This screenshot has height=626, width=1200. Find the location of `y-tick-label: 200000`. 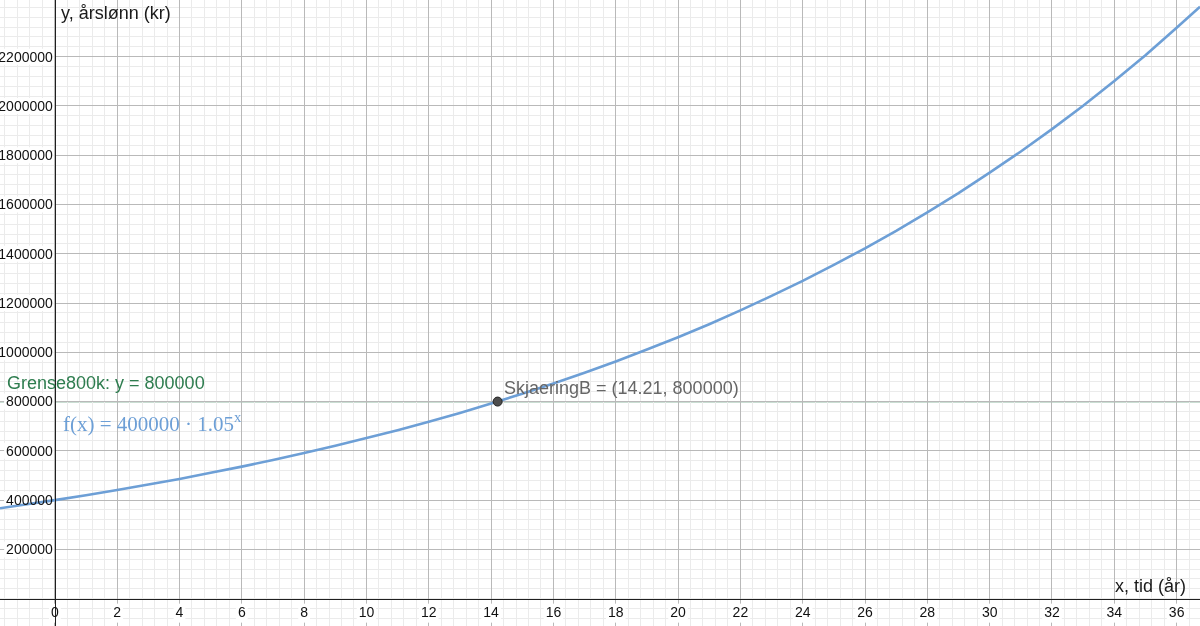

y-tick-label: 200000 is located at coordinates (30, 549).